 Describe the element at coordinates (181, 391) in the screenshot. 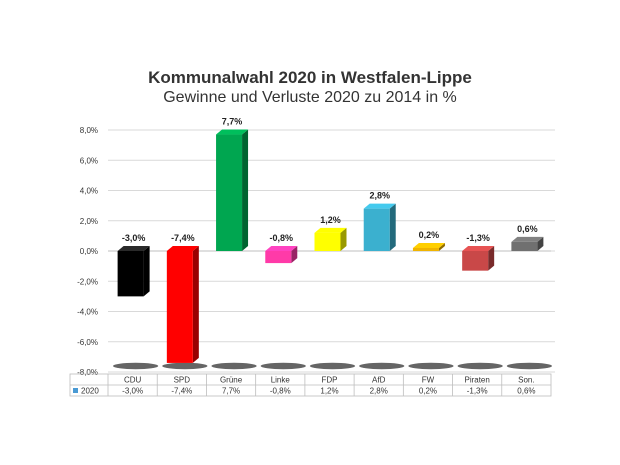

I see `table-value: -7,4%` at that location.